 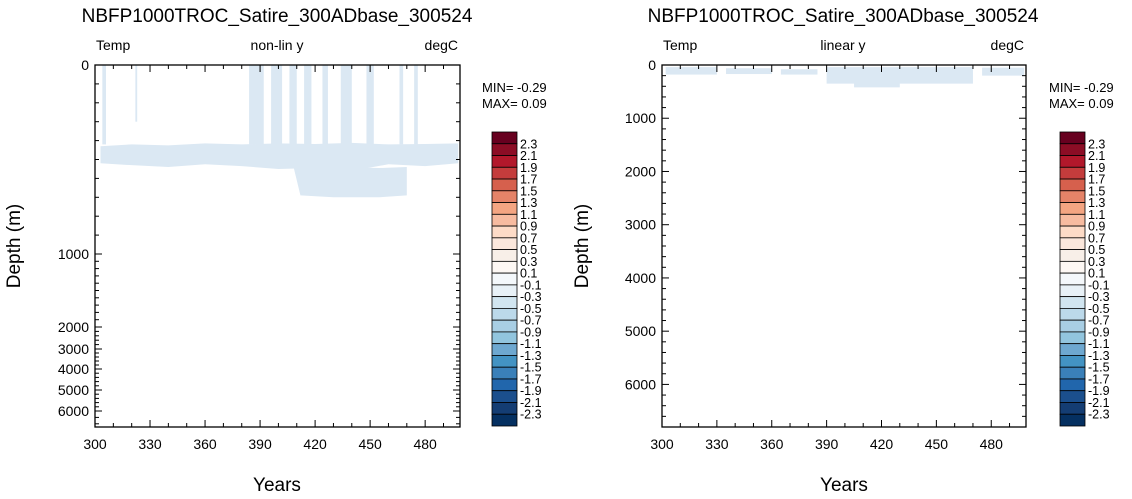 What do you see at coordinates (582, 246) in the screenshot?
I see `y-axis-title: Depth (m)` at bounding box center [582, 246].